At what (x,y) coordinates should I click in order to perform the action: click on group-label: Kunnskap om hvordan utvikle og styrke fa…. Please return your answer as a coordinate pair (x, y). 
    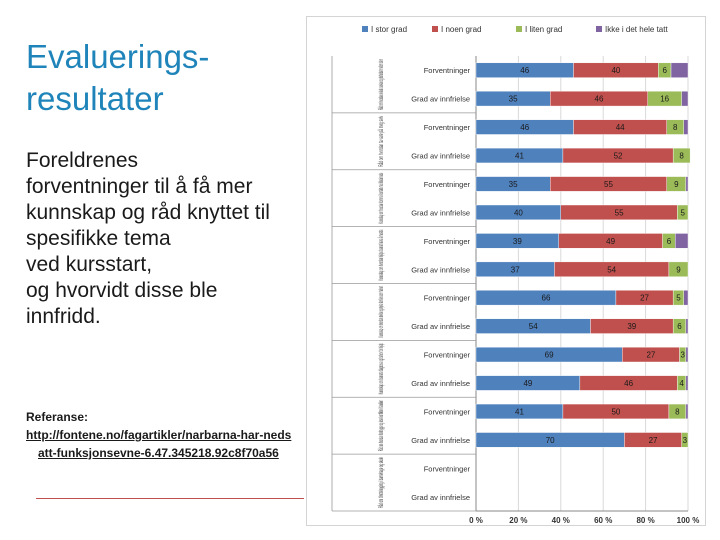
    Looking at the image, I should click on (381, 311).